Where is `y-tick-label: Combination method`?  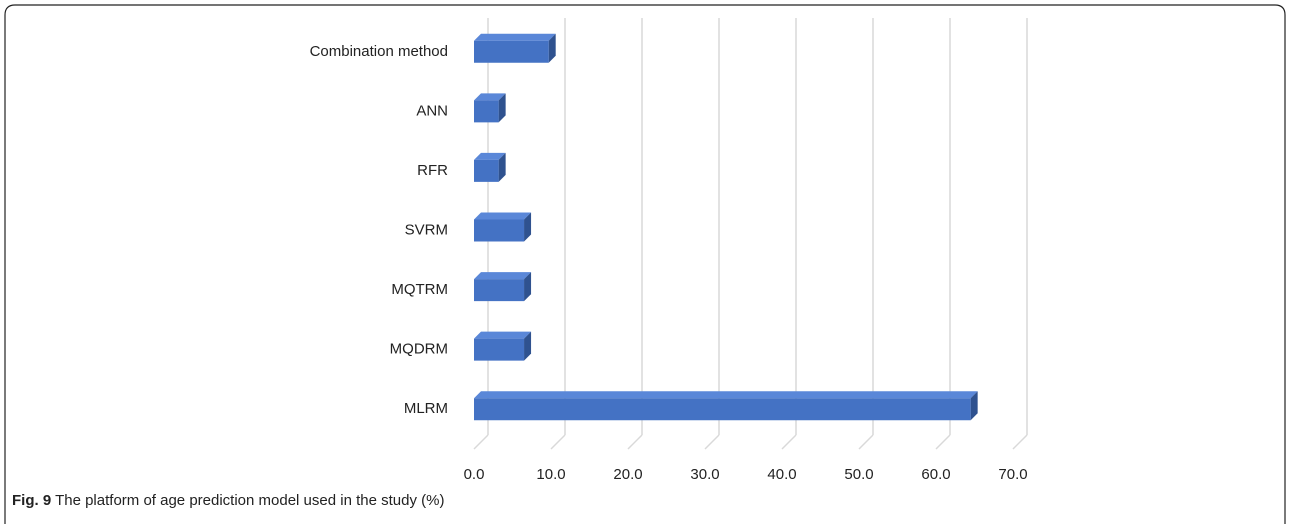
y-tick-label: Combination method is located at coordinates (379, 51).